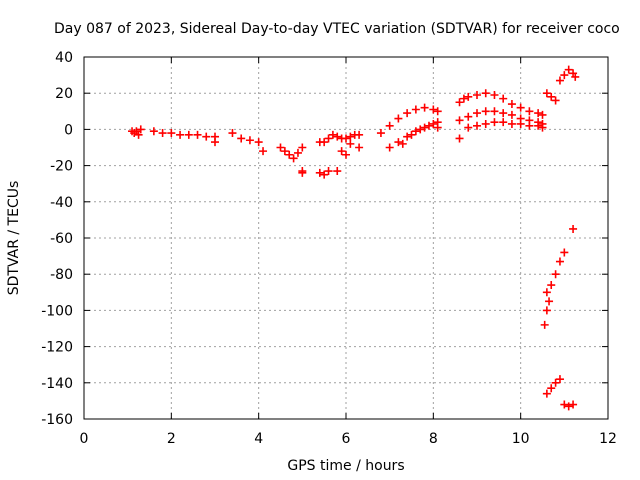 The height and width of the screenshot is (480, 640). What do you see at coordinates (61, 167) in the screenshot?
I see `y-tick-label: -20` at bounding box center [61, 167].